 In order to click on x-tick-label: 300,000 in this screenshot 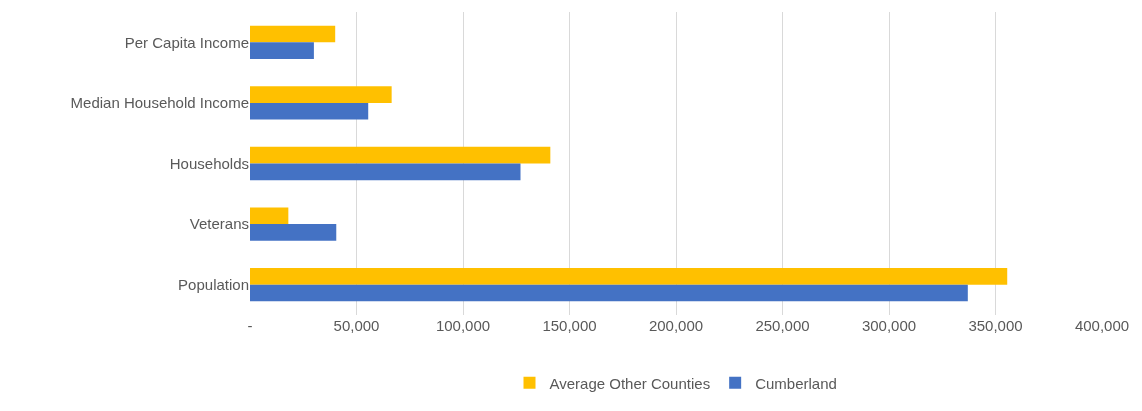, I will do `click(889, 325)`.